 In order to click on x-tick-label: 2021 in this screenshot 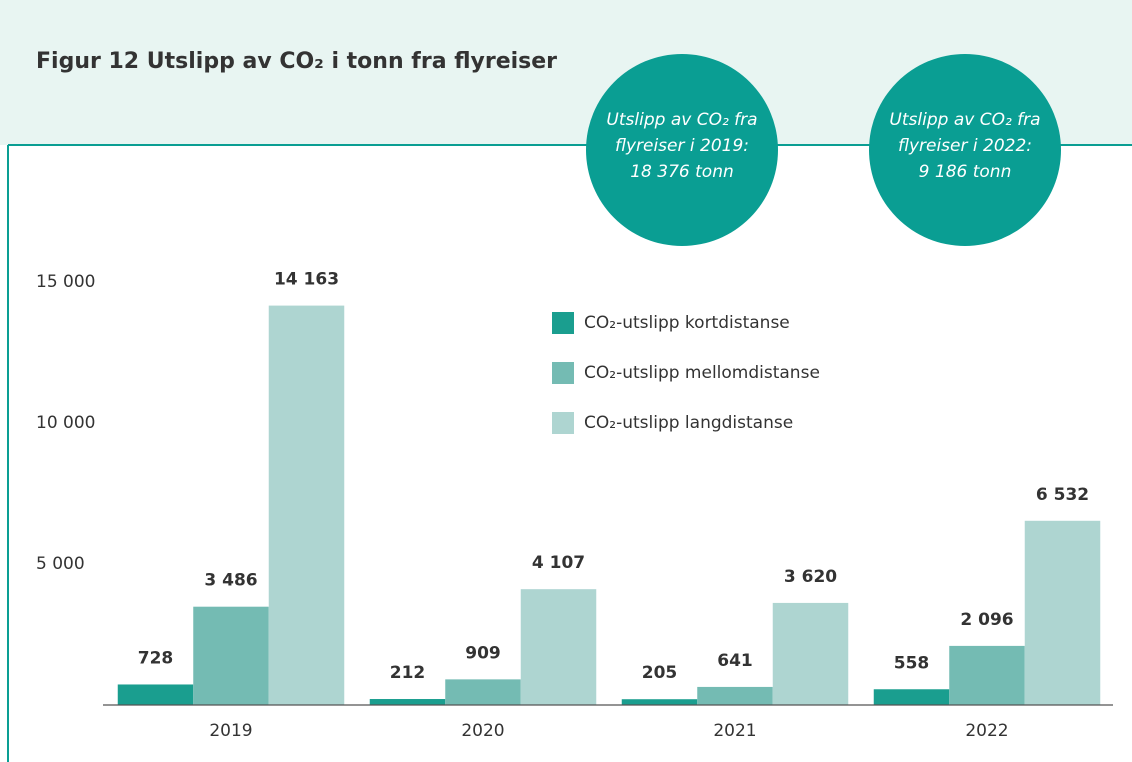, I will do `click(734, 731)`.